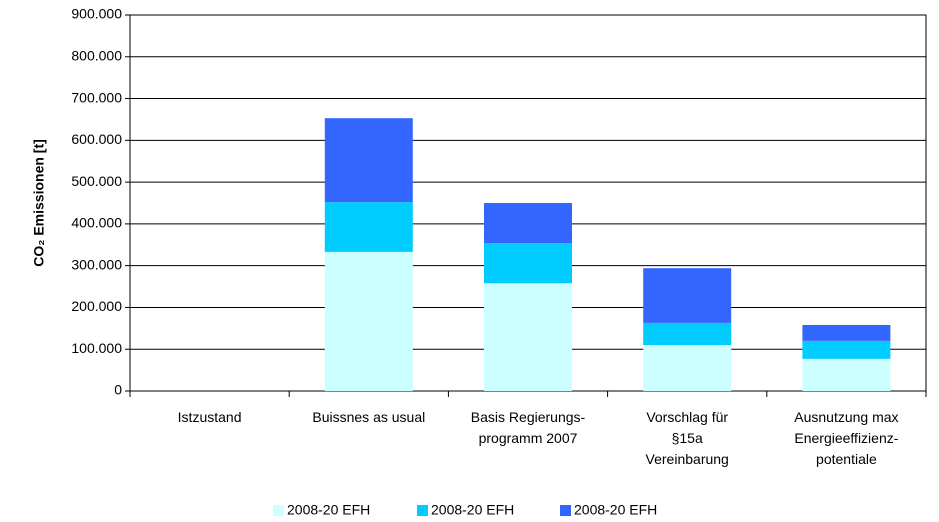  I want to click on y-axis-label: CO₂ Emissionen [t], so click(39, 203).